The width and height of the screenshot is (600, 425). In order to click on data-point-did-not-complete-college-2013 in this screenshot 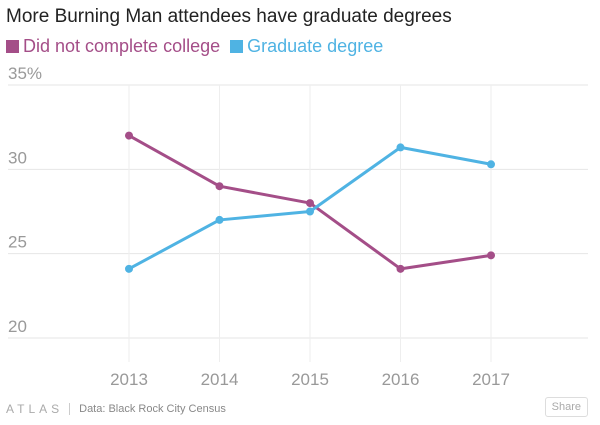, I will do `click(129, 135)`.